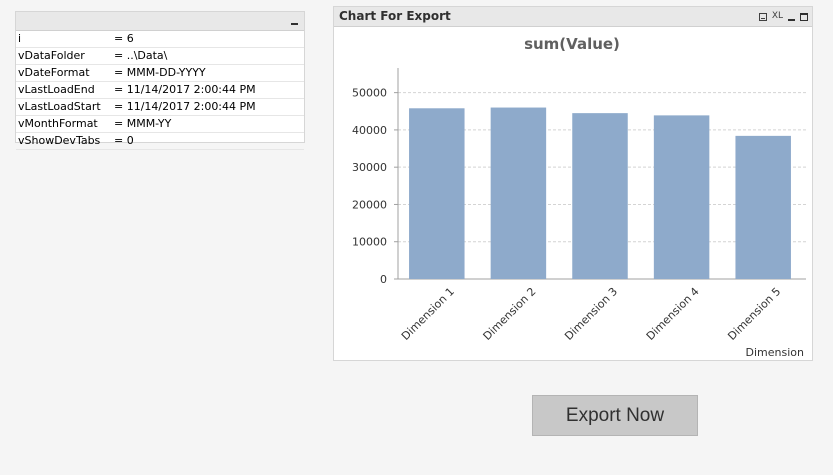  I want to click on chart-title: sum(Value), so click(572, 44).